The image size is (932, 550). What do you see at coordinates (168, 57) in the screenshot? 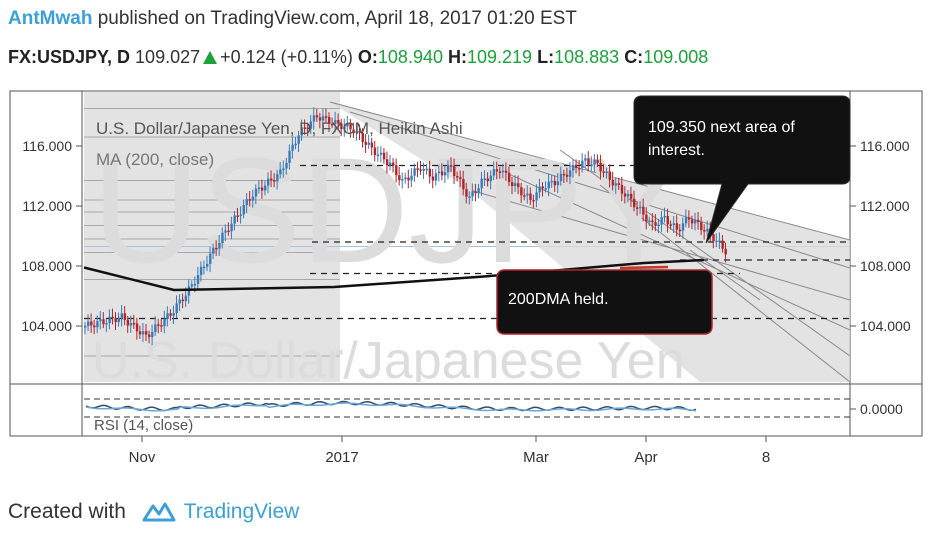
I see `last-price: 109.027` at bounding box center [168, 57].